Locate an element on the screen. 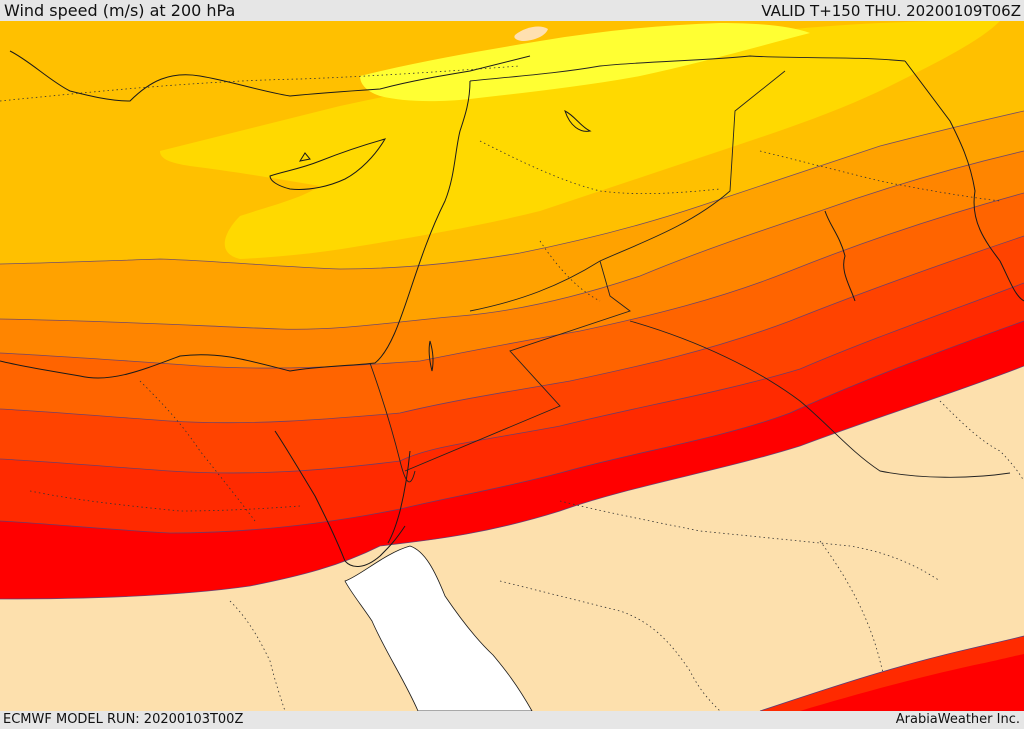 The height and width of the screenshot is (729, 1024). map-title: Wind speed (m/s) at 200 hPa is located at coordinates (120, 10).